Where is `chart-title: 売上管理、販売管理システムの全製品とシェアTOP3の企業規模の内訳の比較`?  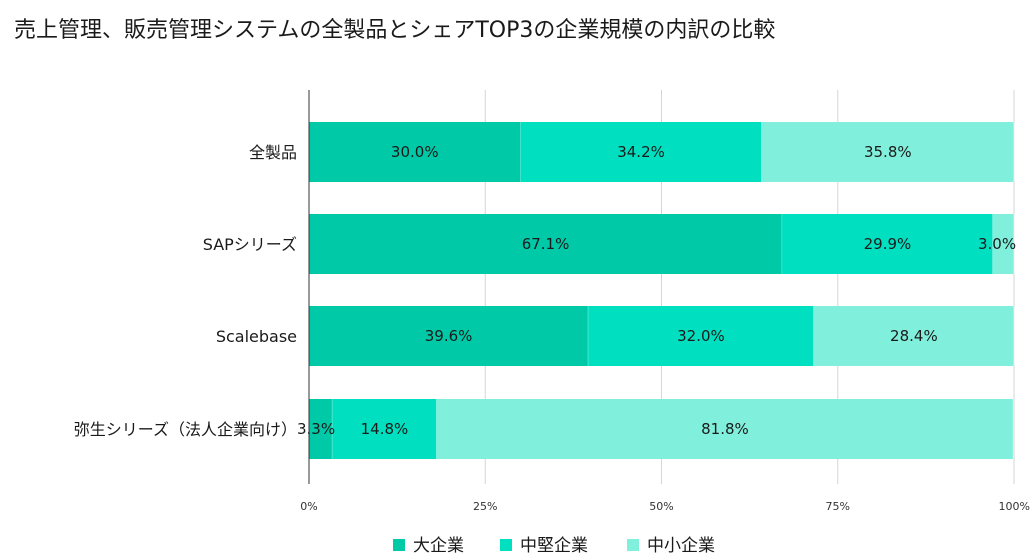
chart-title: 売上管理、販売管理システムの全製品とシェアTOP3の企業規模の内訳の比較 is located at coordinates (394, 30).